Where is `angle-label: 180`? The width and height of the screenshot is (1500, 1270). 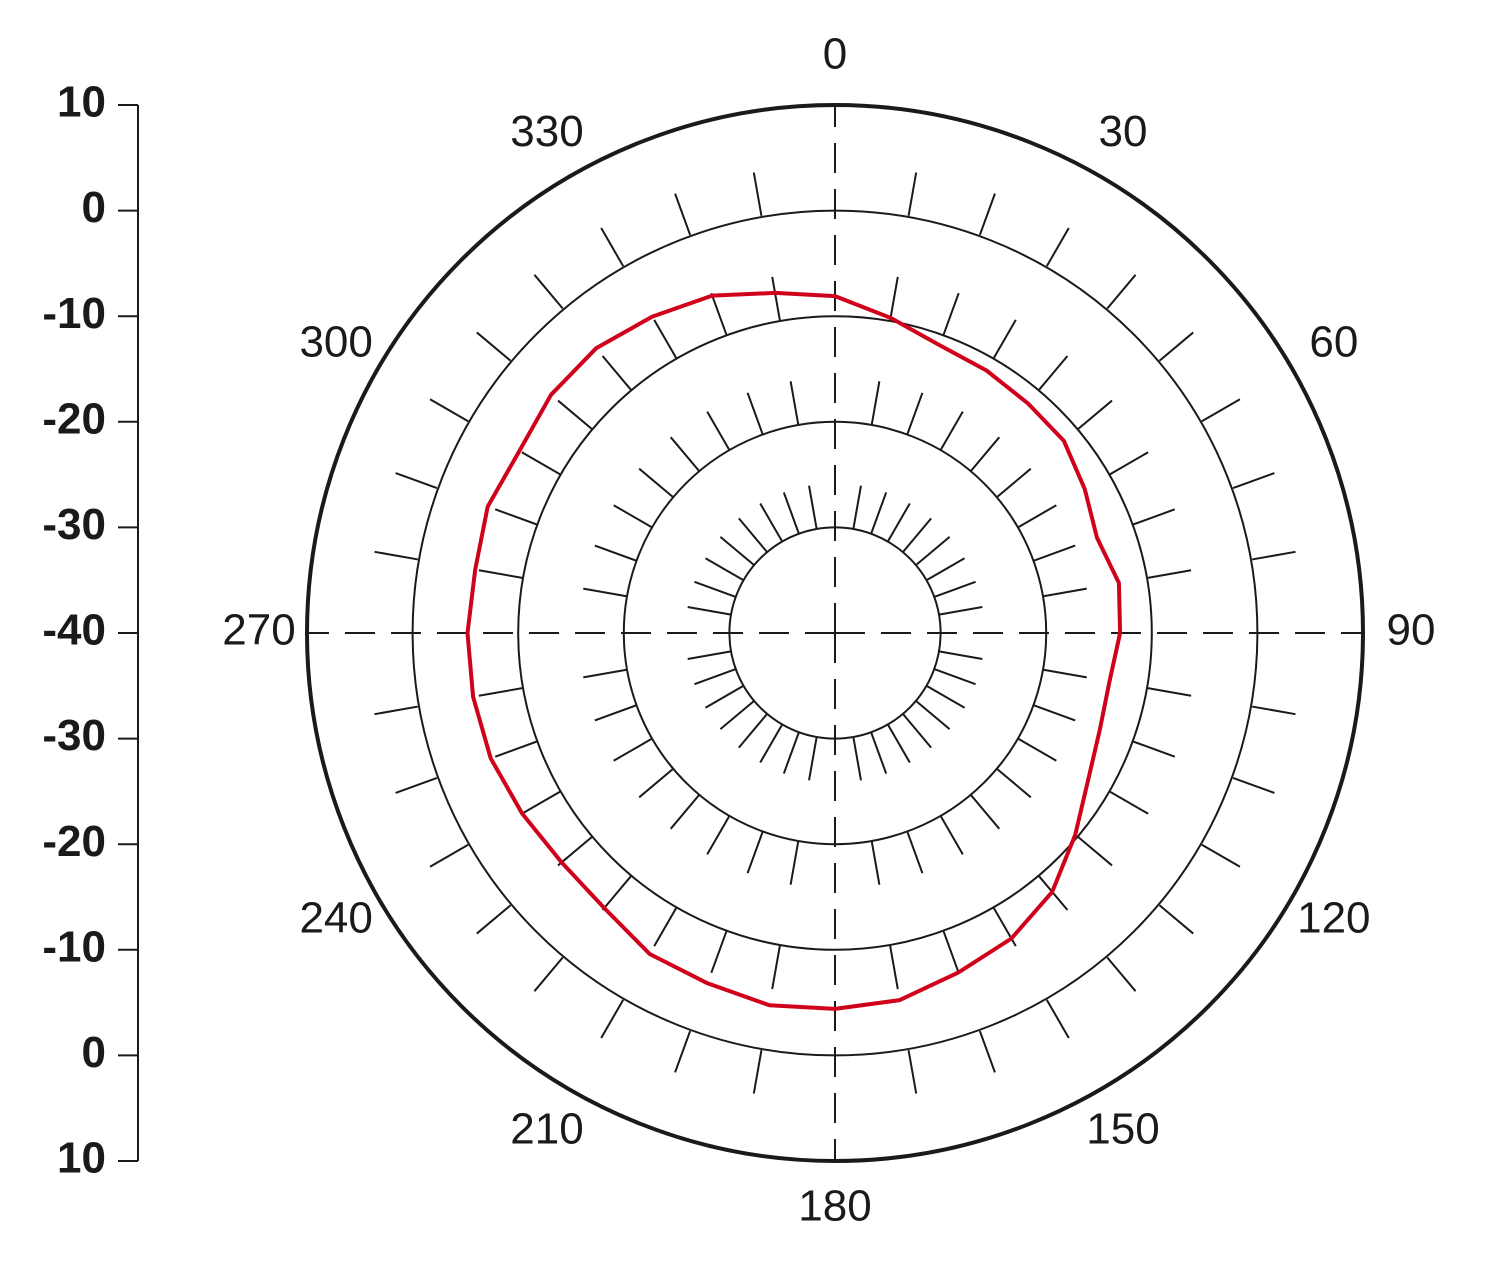 angle-label: 180 is located at coordinates (834, 1206).